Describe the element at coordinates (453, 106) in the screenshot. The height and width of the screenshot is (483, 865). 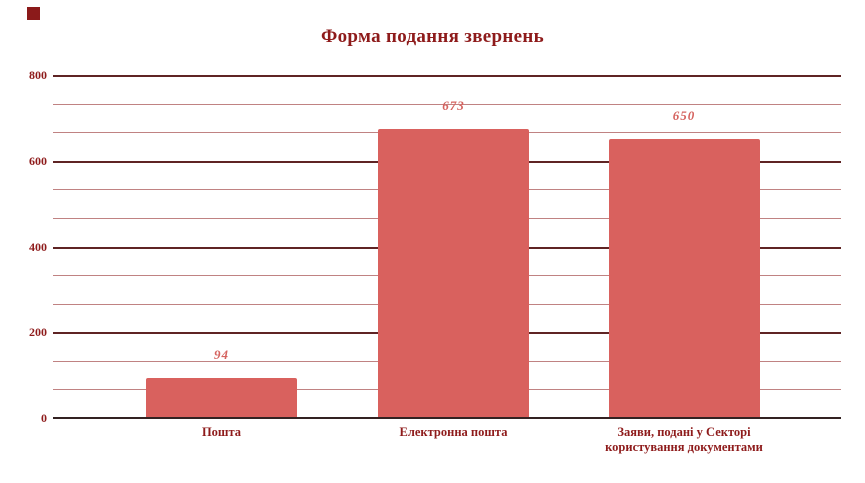
I see `bar-data-label: 673` at that location.